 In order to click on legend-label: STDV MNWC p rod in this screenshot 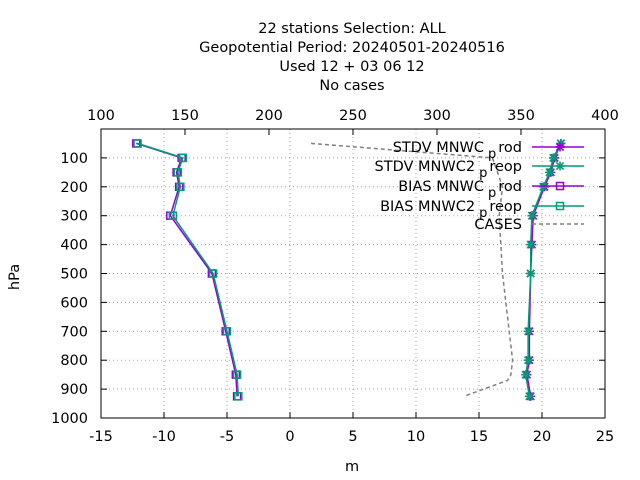, I will do `click(457, 151)`.